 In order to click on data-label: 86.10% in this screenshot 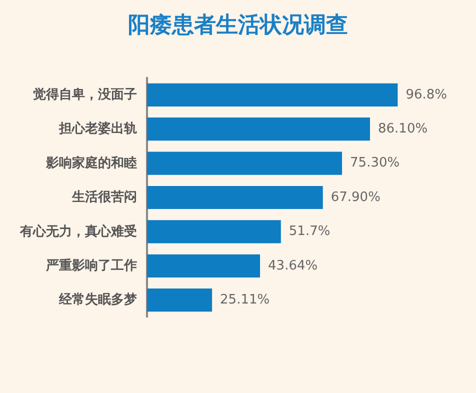, I will do `click(403, 128)`.